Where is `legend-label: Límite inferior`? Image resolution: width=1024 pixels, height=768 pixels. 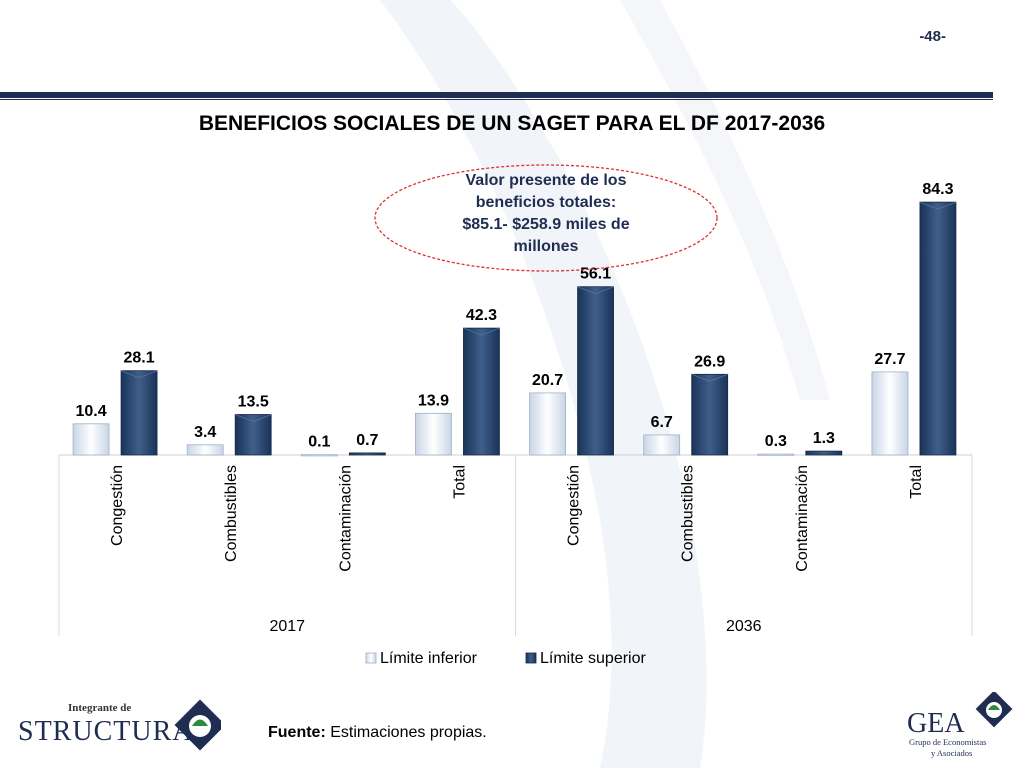
legend-label: Límite inferior is located at coordinates (429, 658).